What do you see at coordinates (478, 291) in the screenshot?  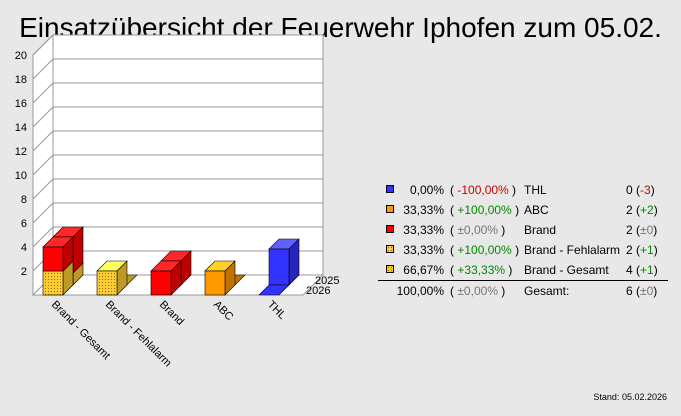 I see `total-delta: ( ±0,00% )` at bounding box center [478, 291].